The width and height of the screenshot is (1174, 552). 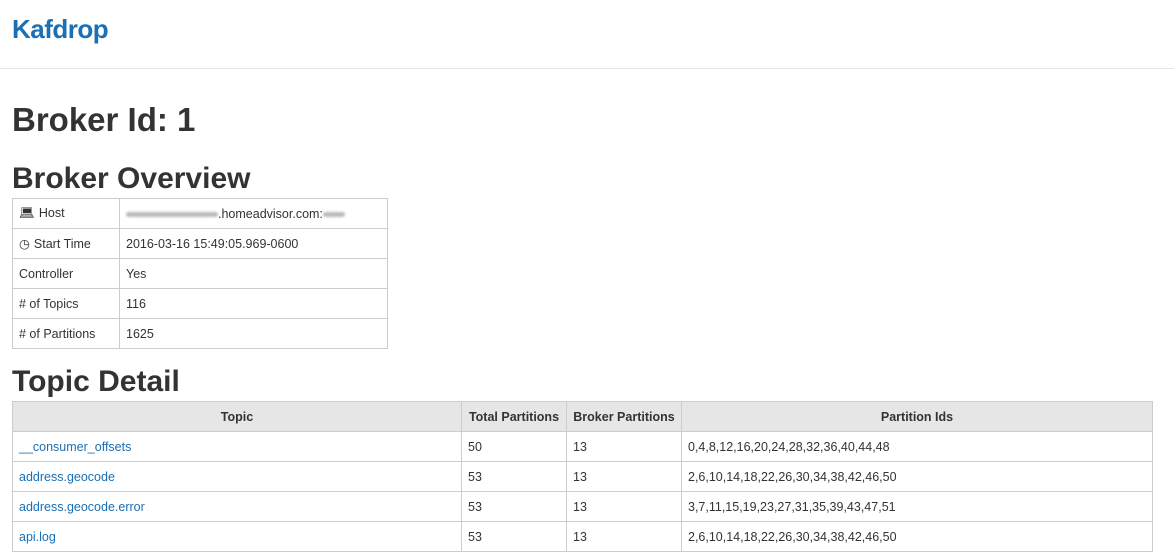 I want to click on redacted-port, so click(x=333, y=214).